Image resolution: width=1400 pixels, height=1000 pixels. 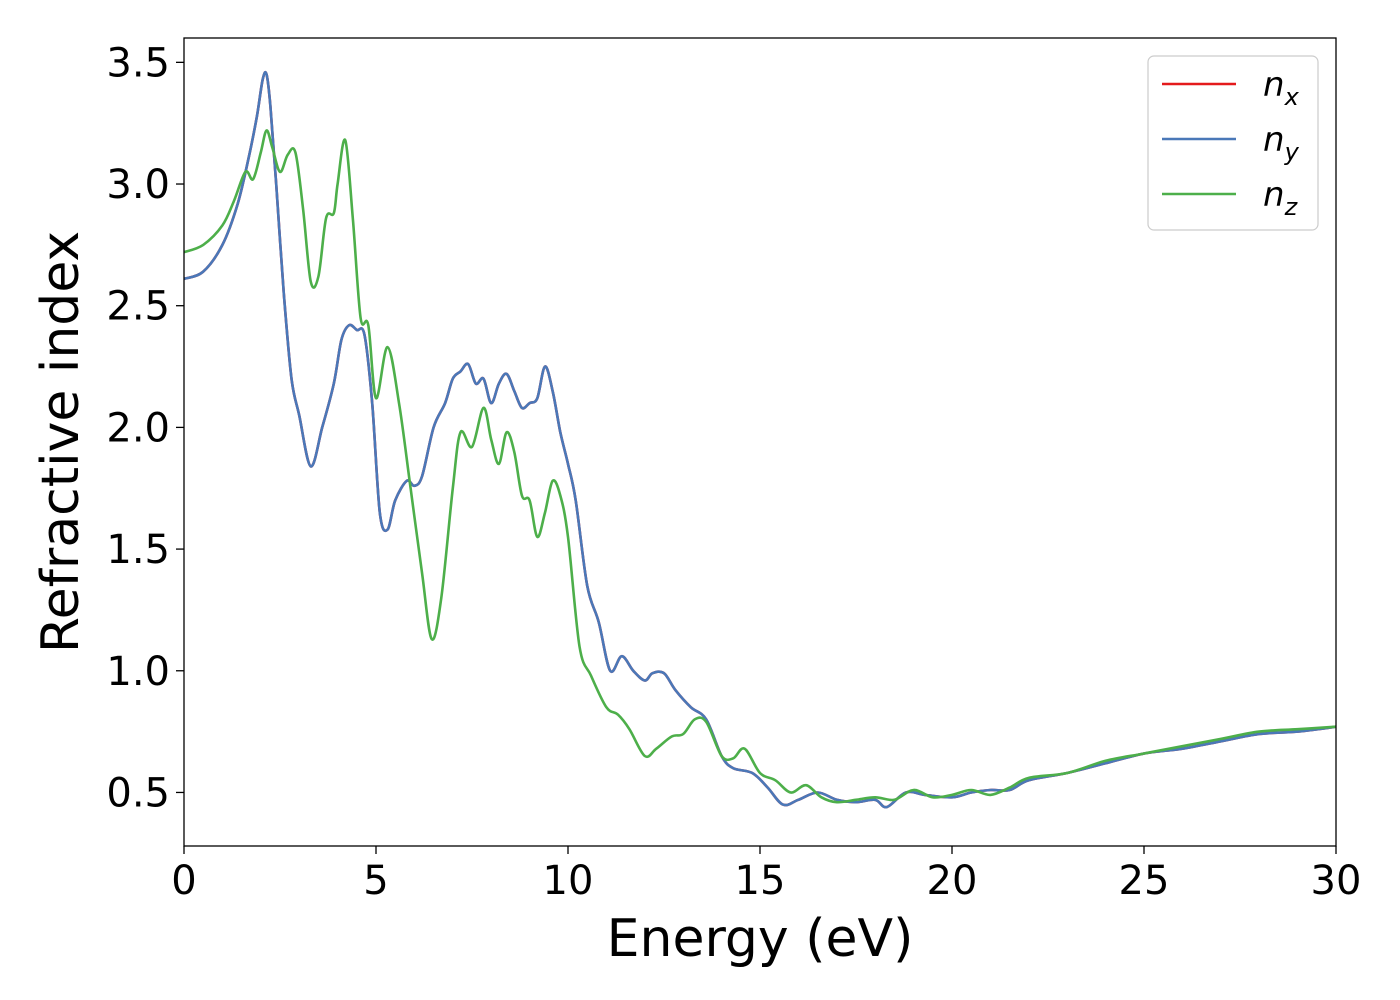 I want to click on y-tick-label: 2.0, so click(x=138, y=428).